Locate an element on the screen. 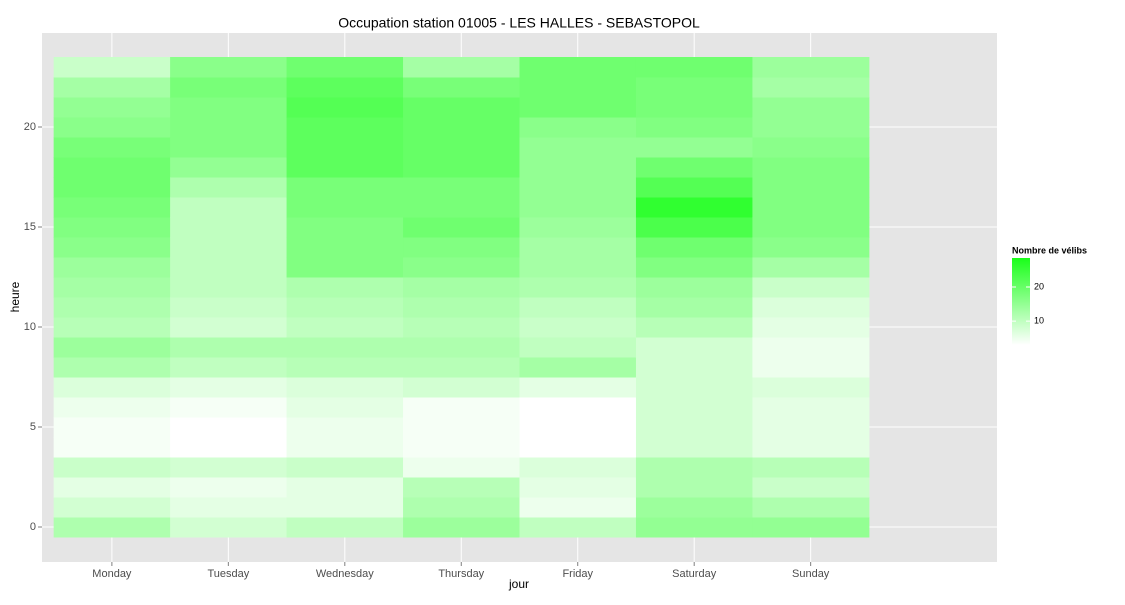  y-tick-label: 15 is located at coordinates (30, 227).